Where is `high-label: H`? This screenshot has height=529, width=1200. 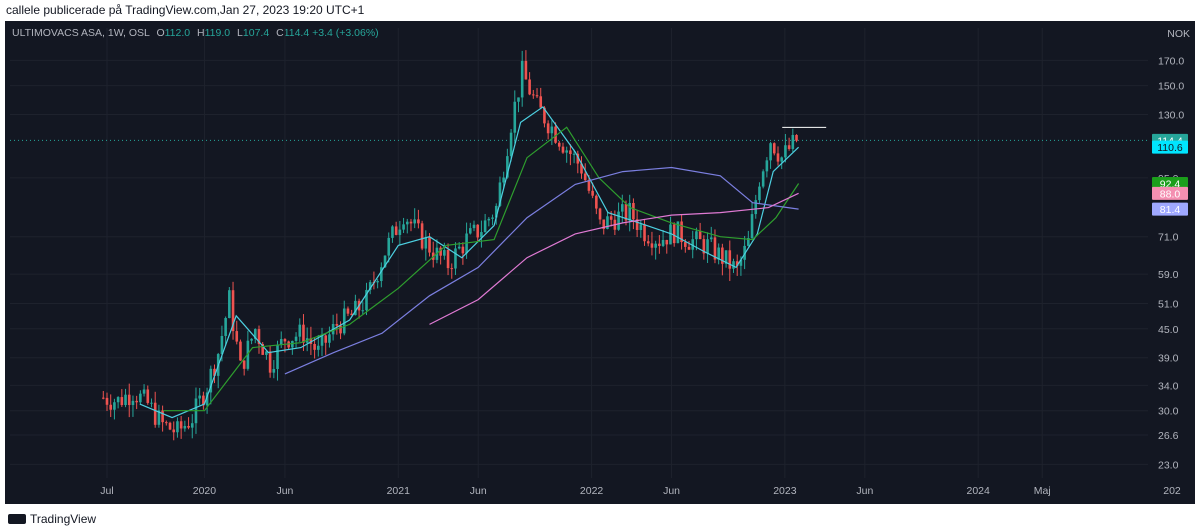
high-label: H is located at coordinates (201, 33).